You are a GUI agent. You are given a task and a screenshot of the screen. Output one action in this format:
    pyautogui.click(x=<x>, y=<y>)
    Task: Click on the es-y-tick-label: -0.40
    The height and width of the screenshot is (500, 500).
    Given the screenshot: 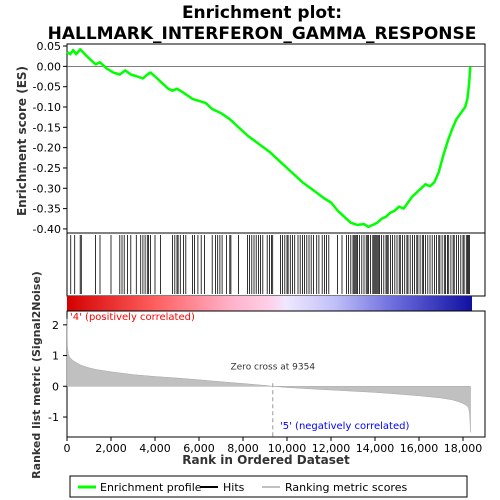 What is the action you would take?
    pyautogui.click(x=47, y=229)
    